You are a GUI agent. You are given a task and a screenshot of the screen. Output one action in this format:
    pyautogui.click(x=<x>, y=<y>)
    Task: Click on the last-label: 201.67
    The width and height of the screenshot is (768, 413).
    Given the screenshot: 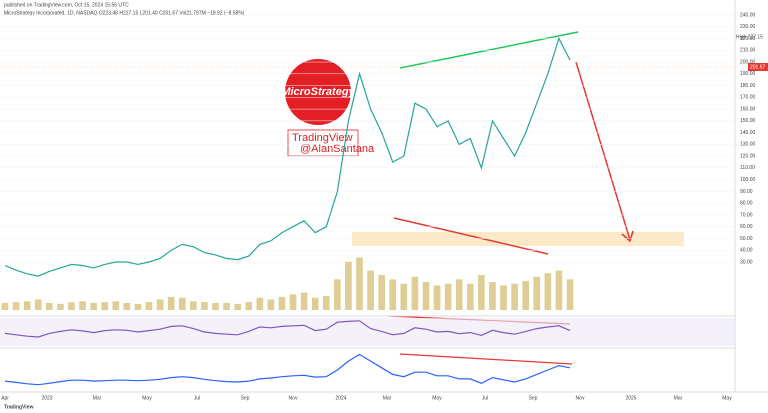 What is the action you would take?
    pyautogui.click(x=758, y=67)
    